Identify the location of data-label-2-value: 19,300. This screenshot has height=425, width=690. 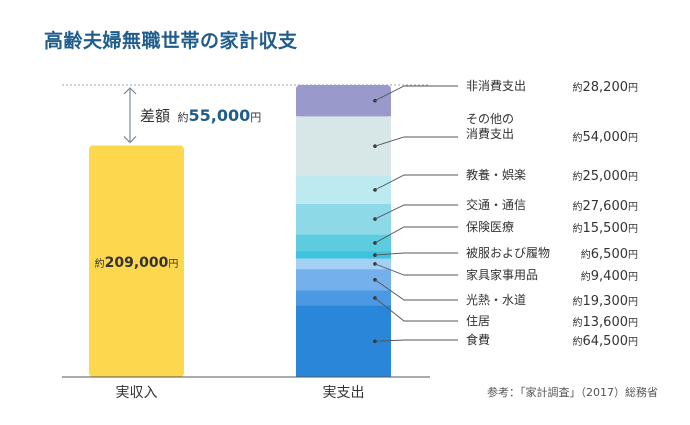
(606, 301).